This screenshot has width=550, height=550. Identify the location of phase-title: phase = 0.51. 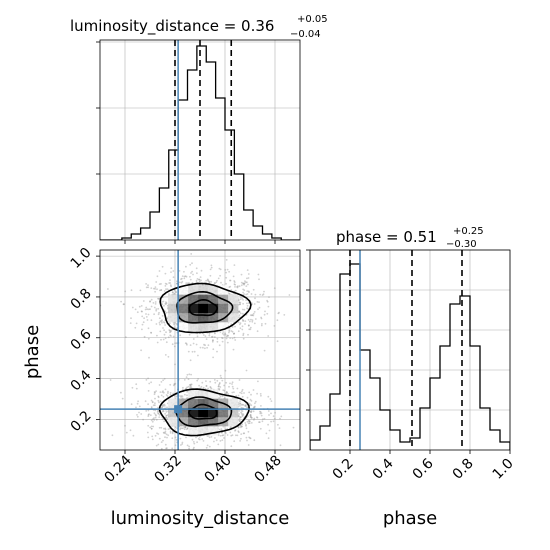
(386, 237).